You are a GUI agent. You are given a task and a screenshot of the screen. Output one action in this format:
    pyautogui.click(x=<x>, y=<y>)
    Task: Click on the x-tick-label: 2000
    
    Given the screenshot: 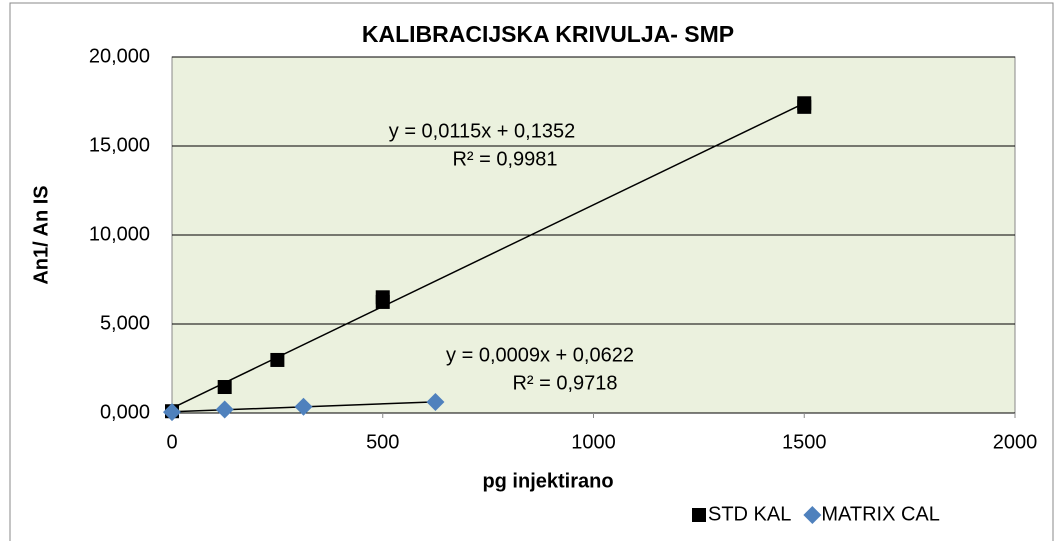 What is the action you would take?
    pyautogui.click(x=1015, y=442)
    